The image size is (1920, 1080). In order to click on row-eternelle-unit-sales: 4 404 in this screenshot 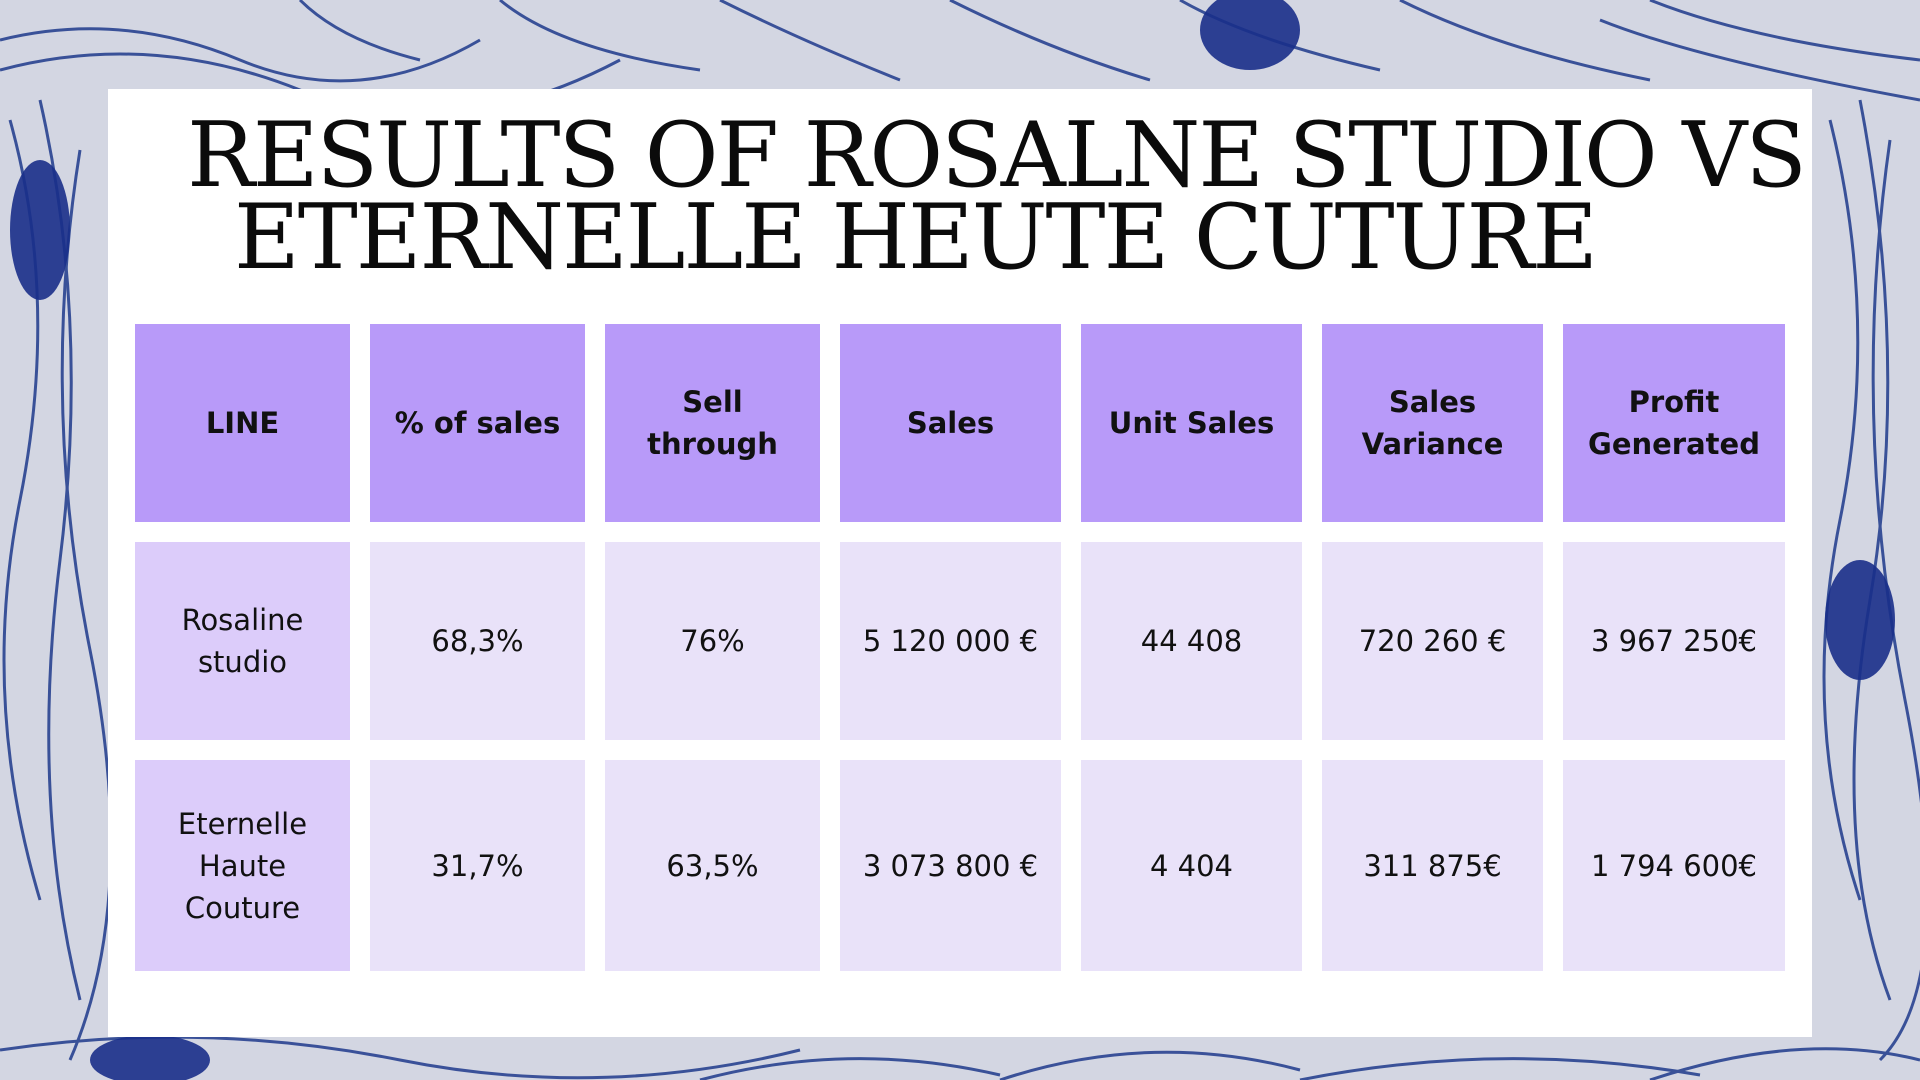, I will do `click(1191, 865)`.